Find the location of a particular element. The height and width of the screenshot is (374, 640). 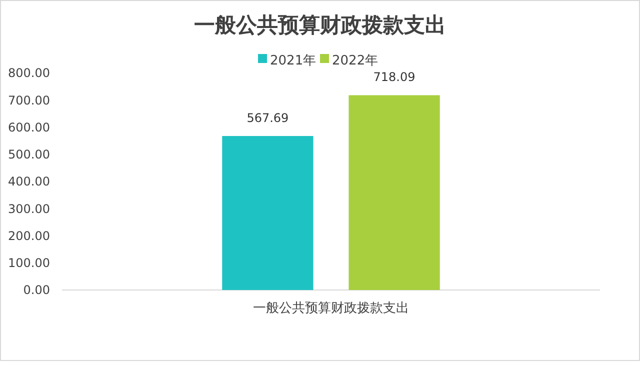

y-tick-label: 800.00 is located at coordinates (29, 73).